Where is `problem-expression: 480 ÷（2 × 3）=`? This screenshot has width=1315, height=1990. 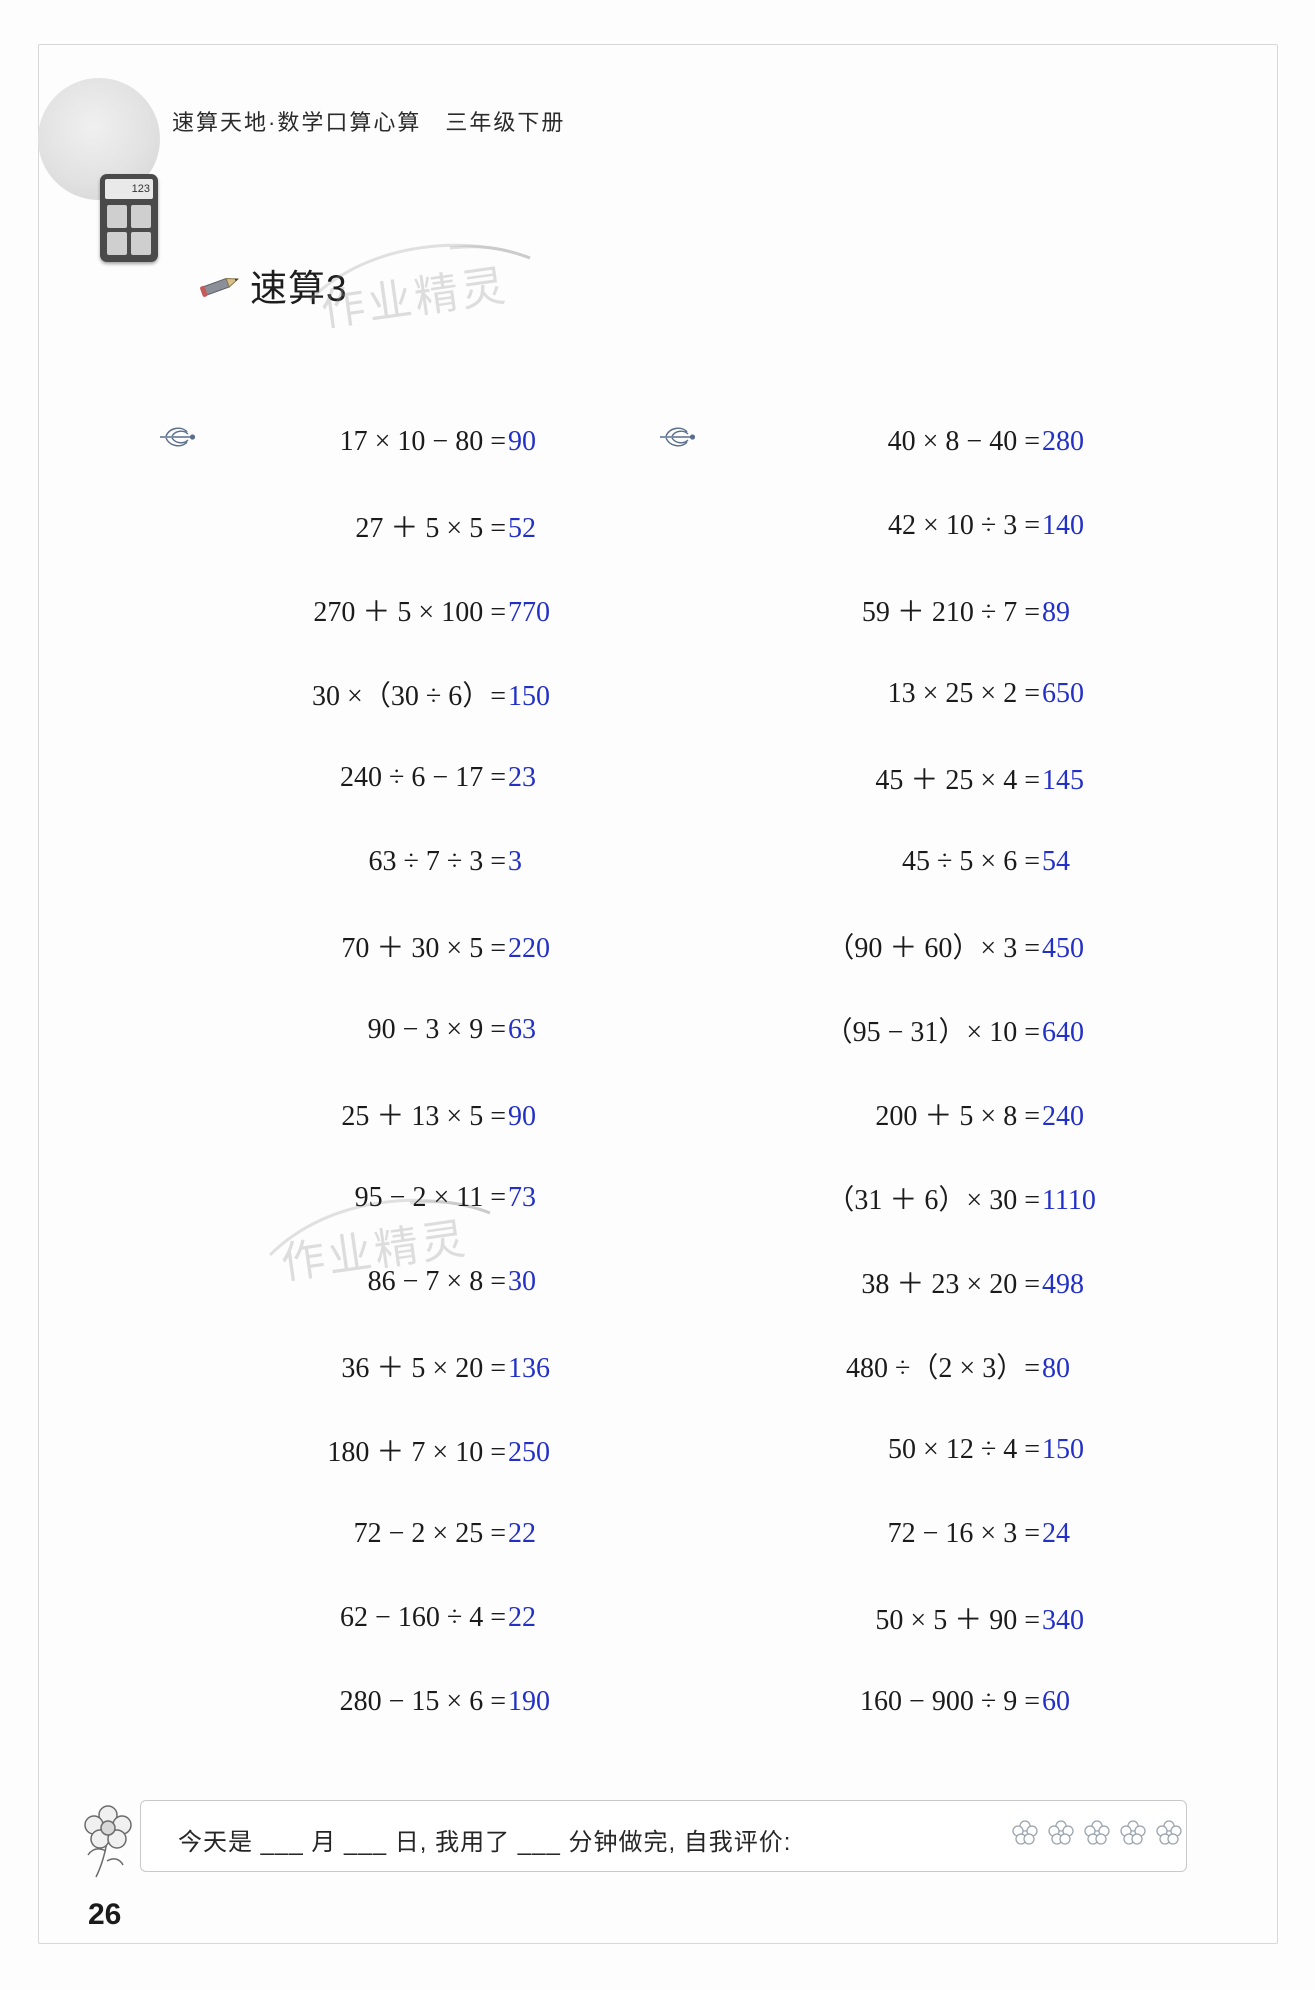
problem-expression: 480 ÷（2 × 3）= is located at coordinates (943, 1368).